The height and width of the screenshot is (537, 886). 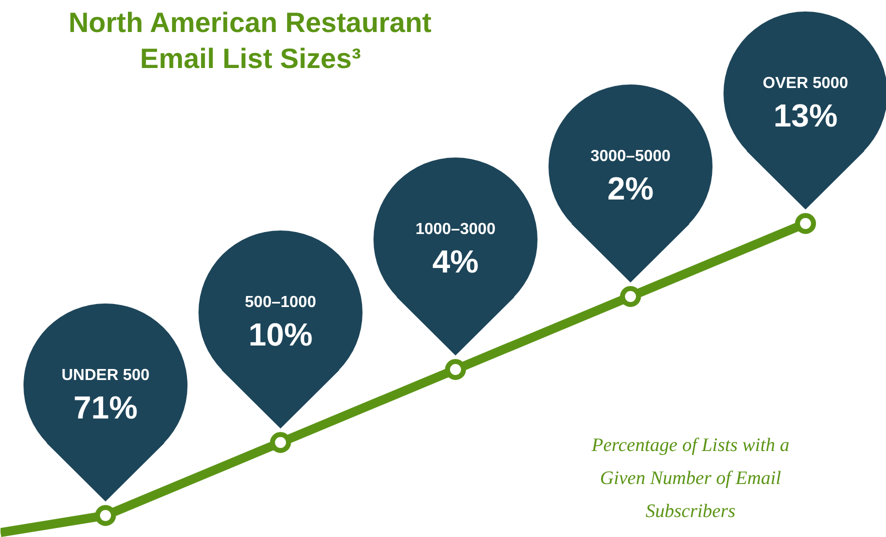 I want to click on text: North American Restaurant Email List Sizes³, so click(x=250, y=40).